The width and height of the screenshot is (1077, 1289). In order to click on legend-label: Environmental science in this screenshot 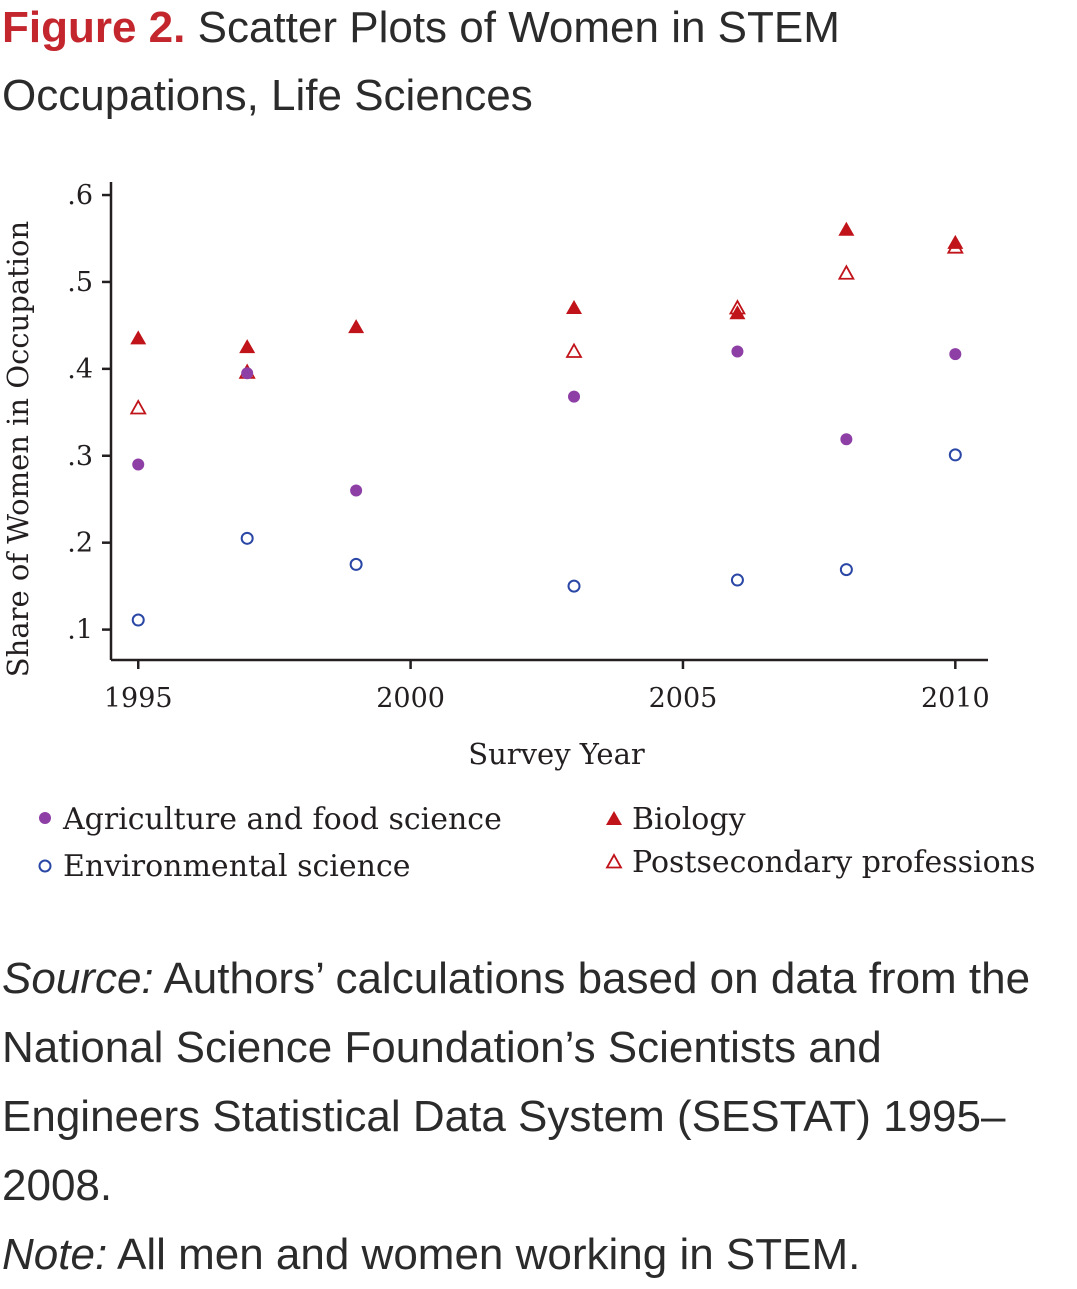, I will do `click(237, 866)`.